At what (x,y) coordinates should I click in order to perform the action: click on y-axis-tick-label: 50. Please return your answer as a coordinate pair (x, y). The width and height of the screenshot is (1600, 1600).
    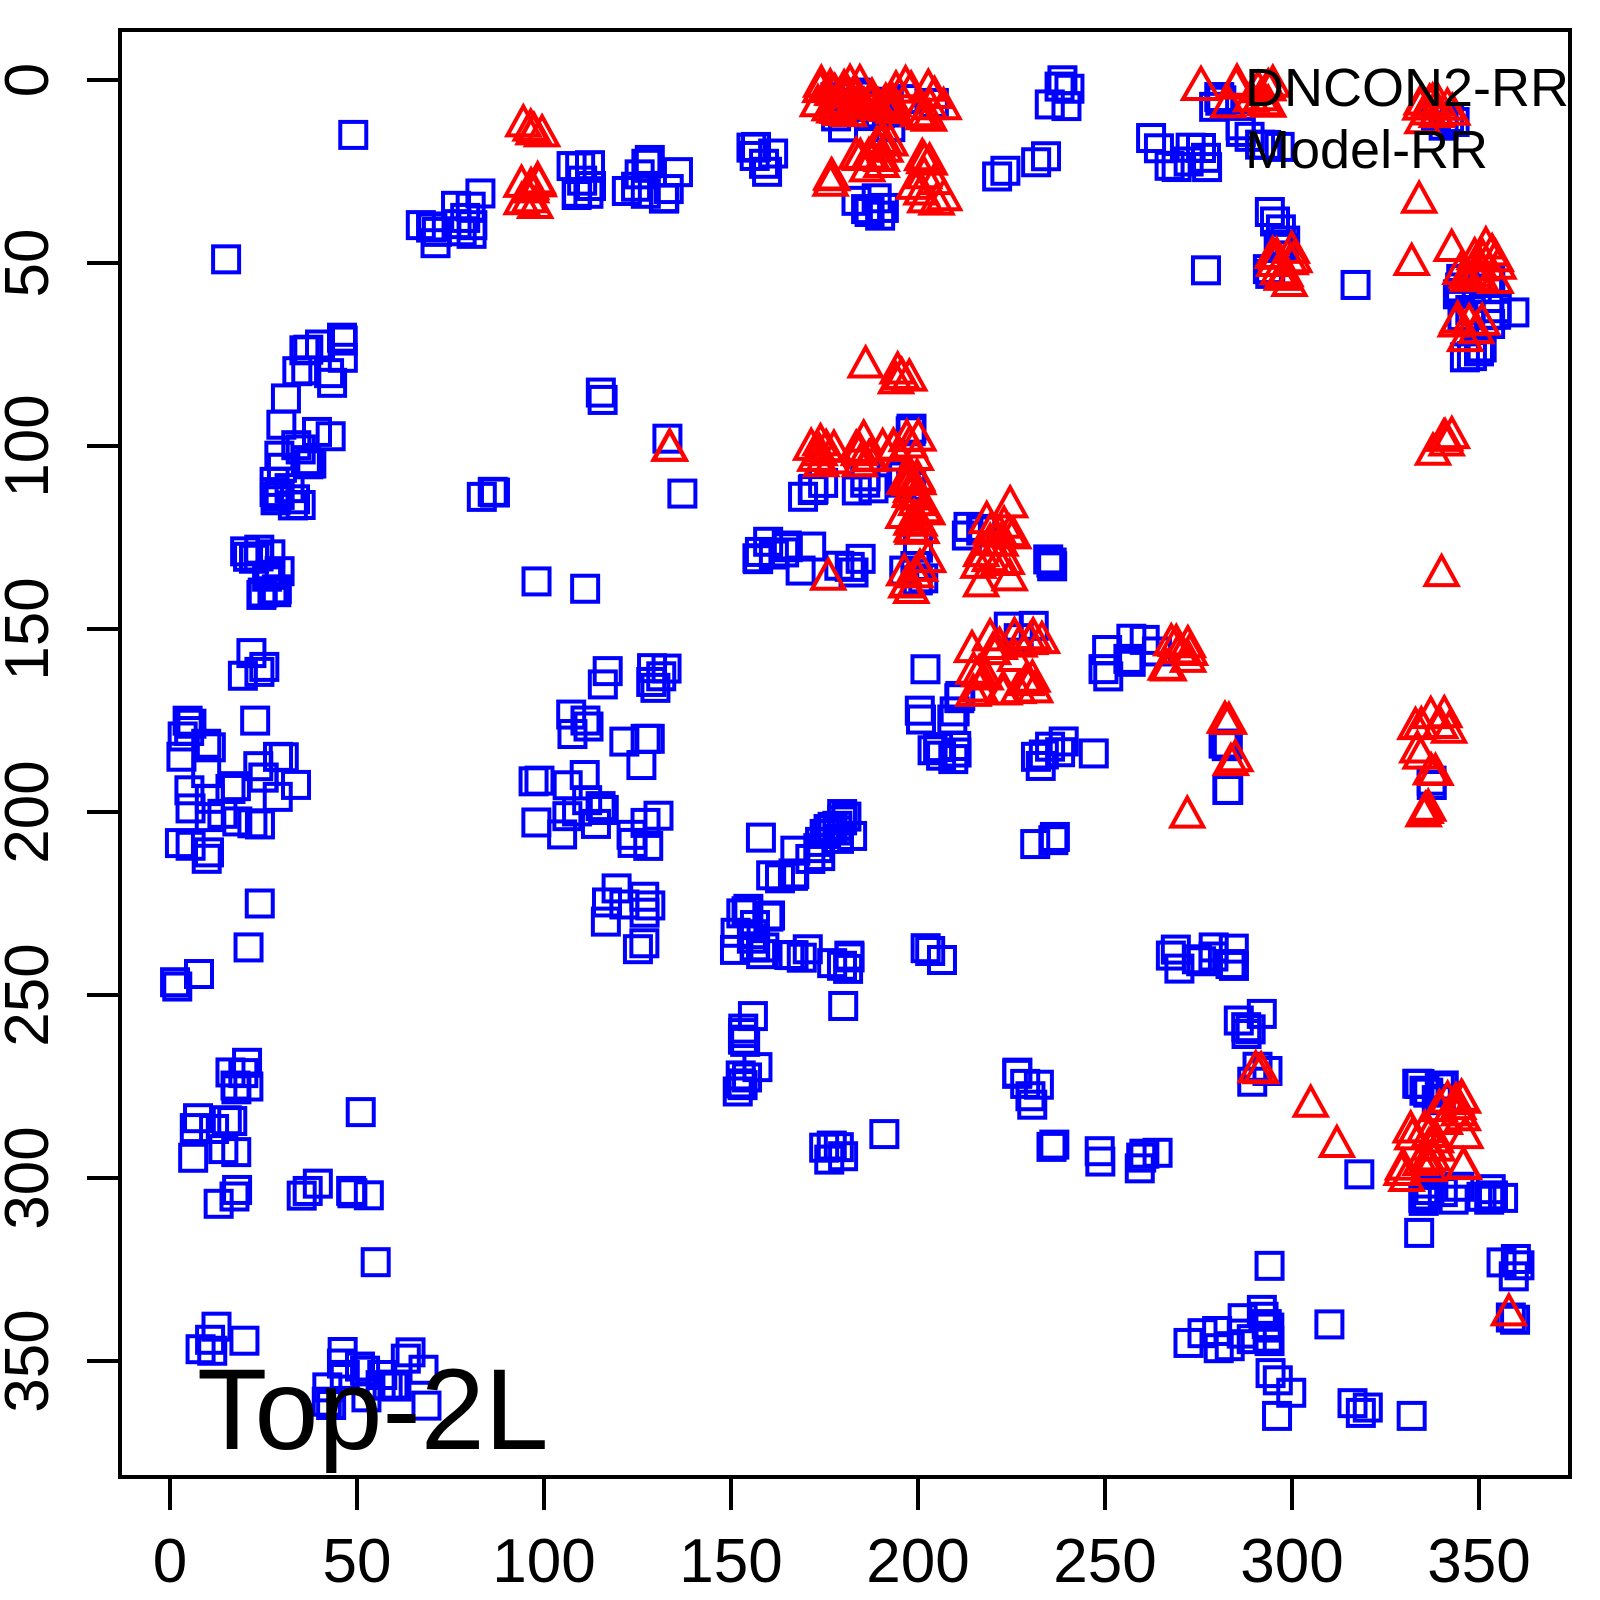
    Looking at the image, I should click on (31, 263).